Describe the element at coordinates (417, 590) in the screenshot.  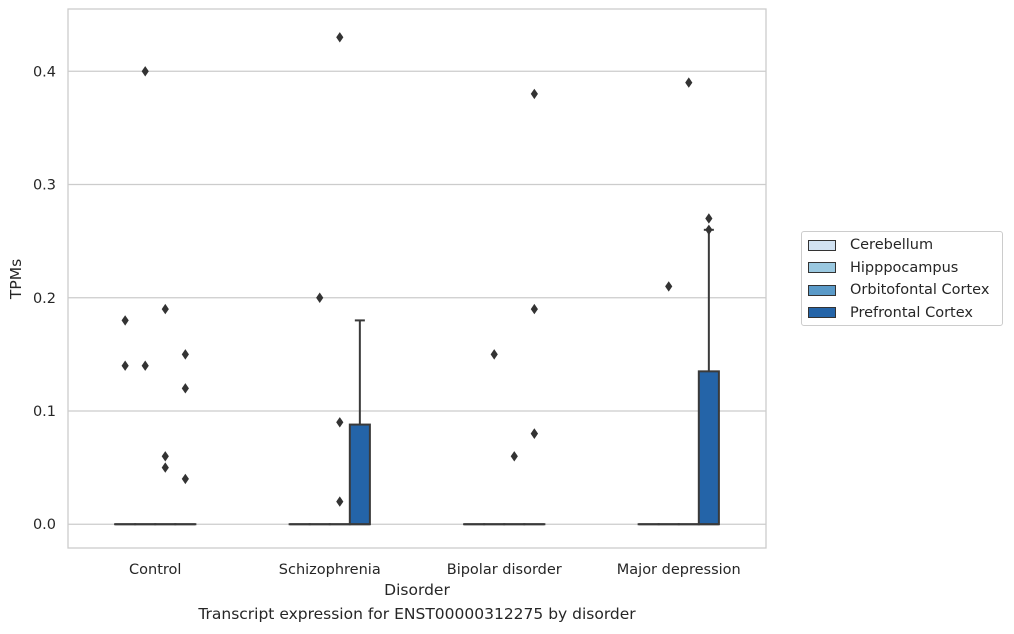
I see `x-axis-label: Disorder` at that location.